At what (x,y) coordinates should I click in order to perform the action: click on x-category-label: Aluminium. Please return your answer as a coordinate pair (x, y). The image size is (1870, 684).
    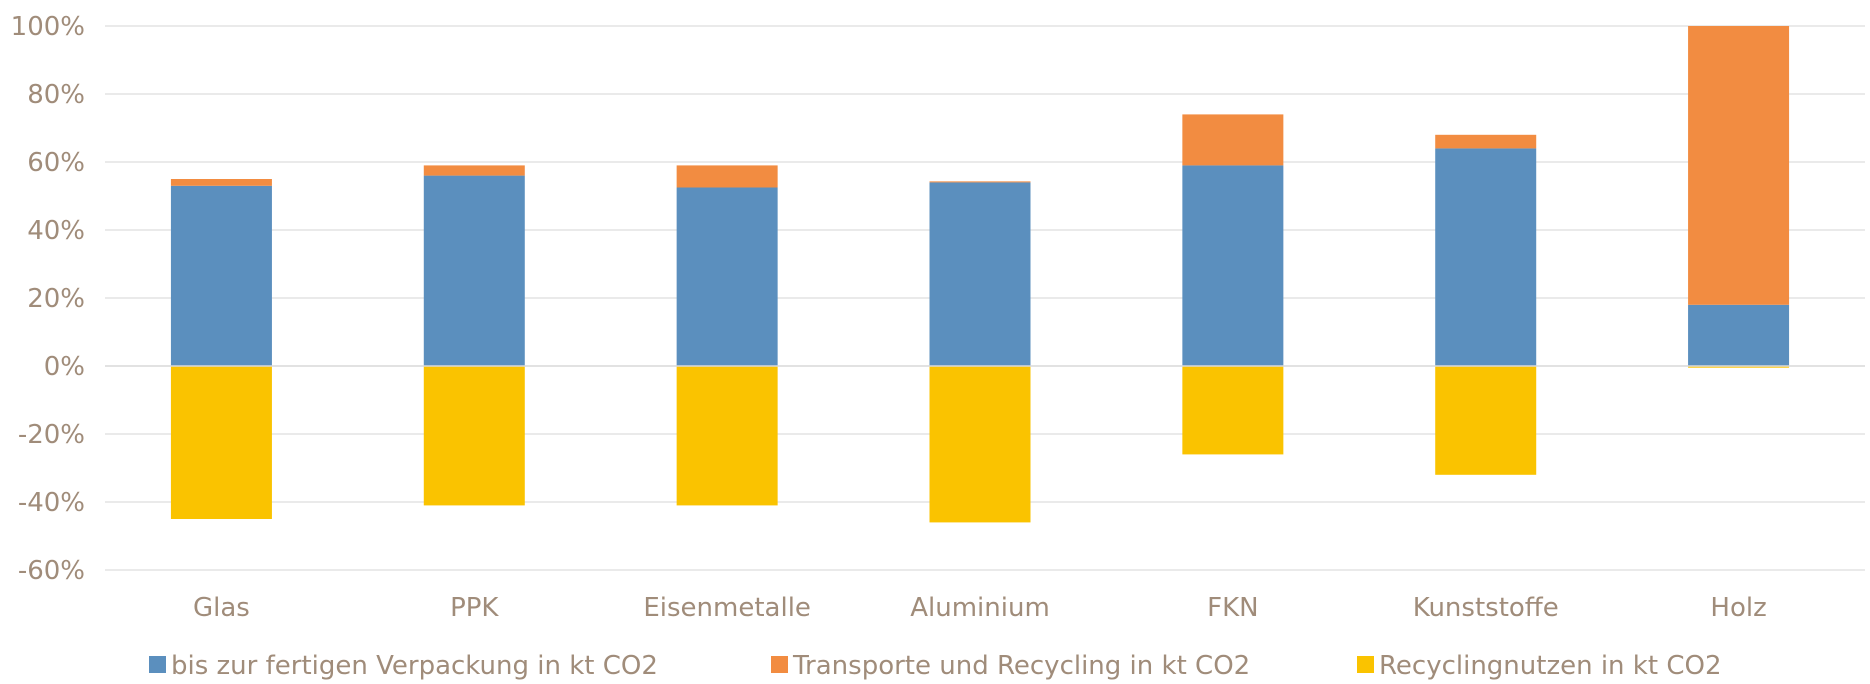
    Looking at the image, I should click on (980, 608).